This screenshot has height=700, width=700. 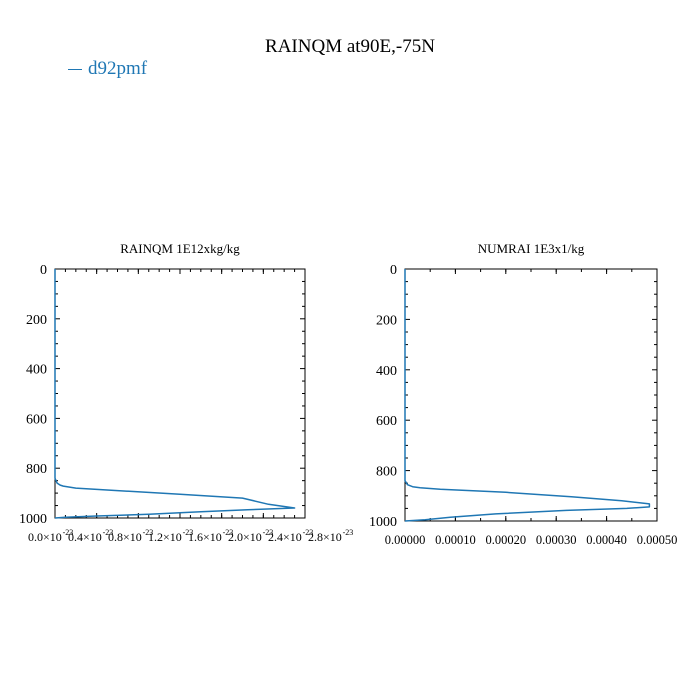 I want to click on figure-title: RAINQM at90E,-75N, so click(x=350, y=46).